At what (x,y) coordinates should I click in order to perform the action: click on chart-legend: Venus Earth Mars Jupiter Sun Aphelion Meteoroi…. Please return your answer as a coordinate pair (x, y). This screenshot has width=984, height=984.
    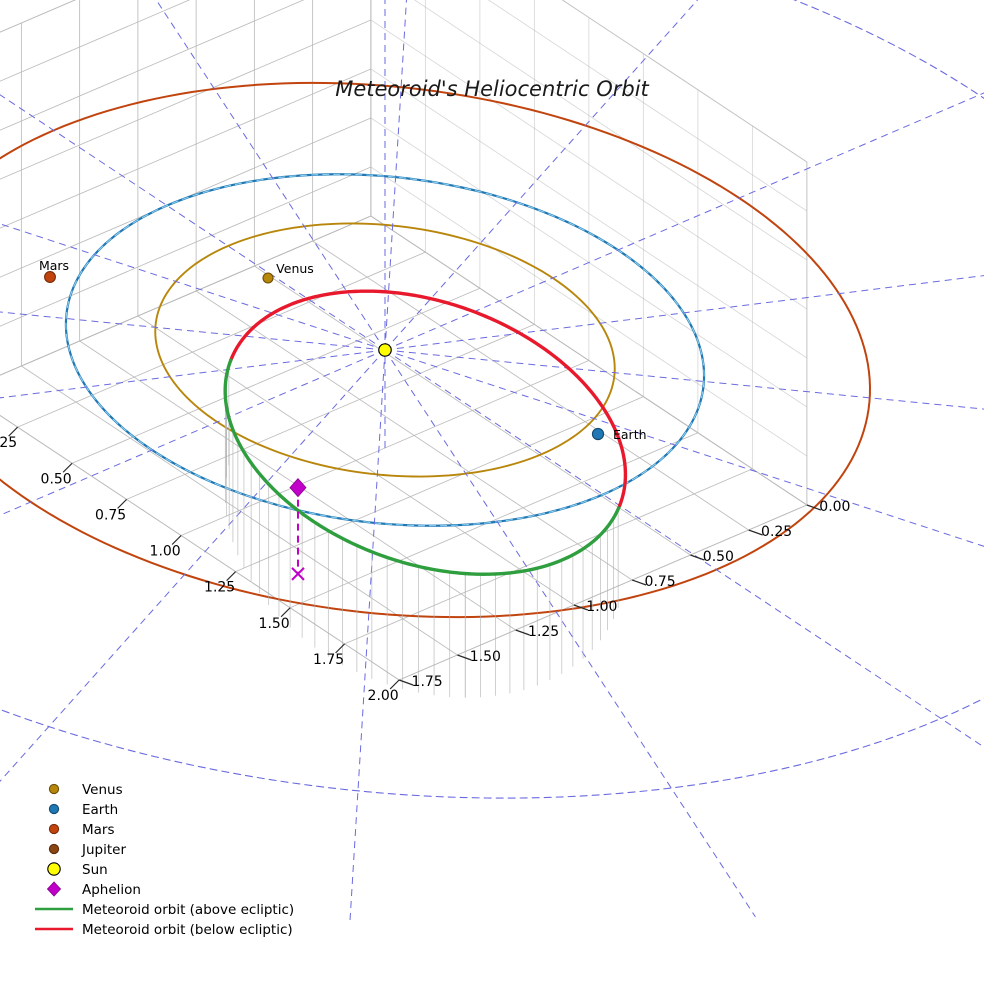
    Looking at the image, I should click on (164, 860).